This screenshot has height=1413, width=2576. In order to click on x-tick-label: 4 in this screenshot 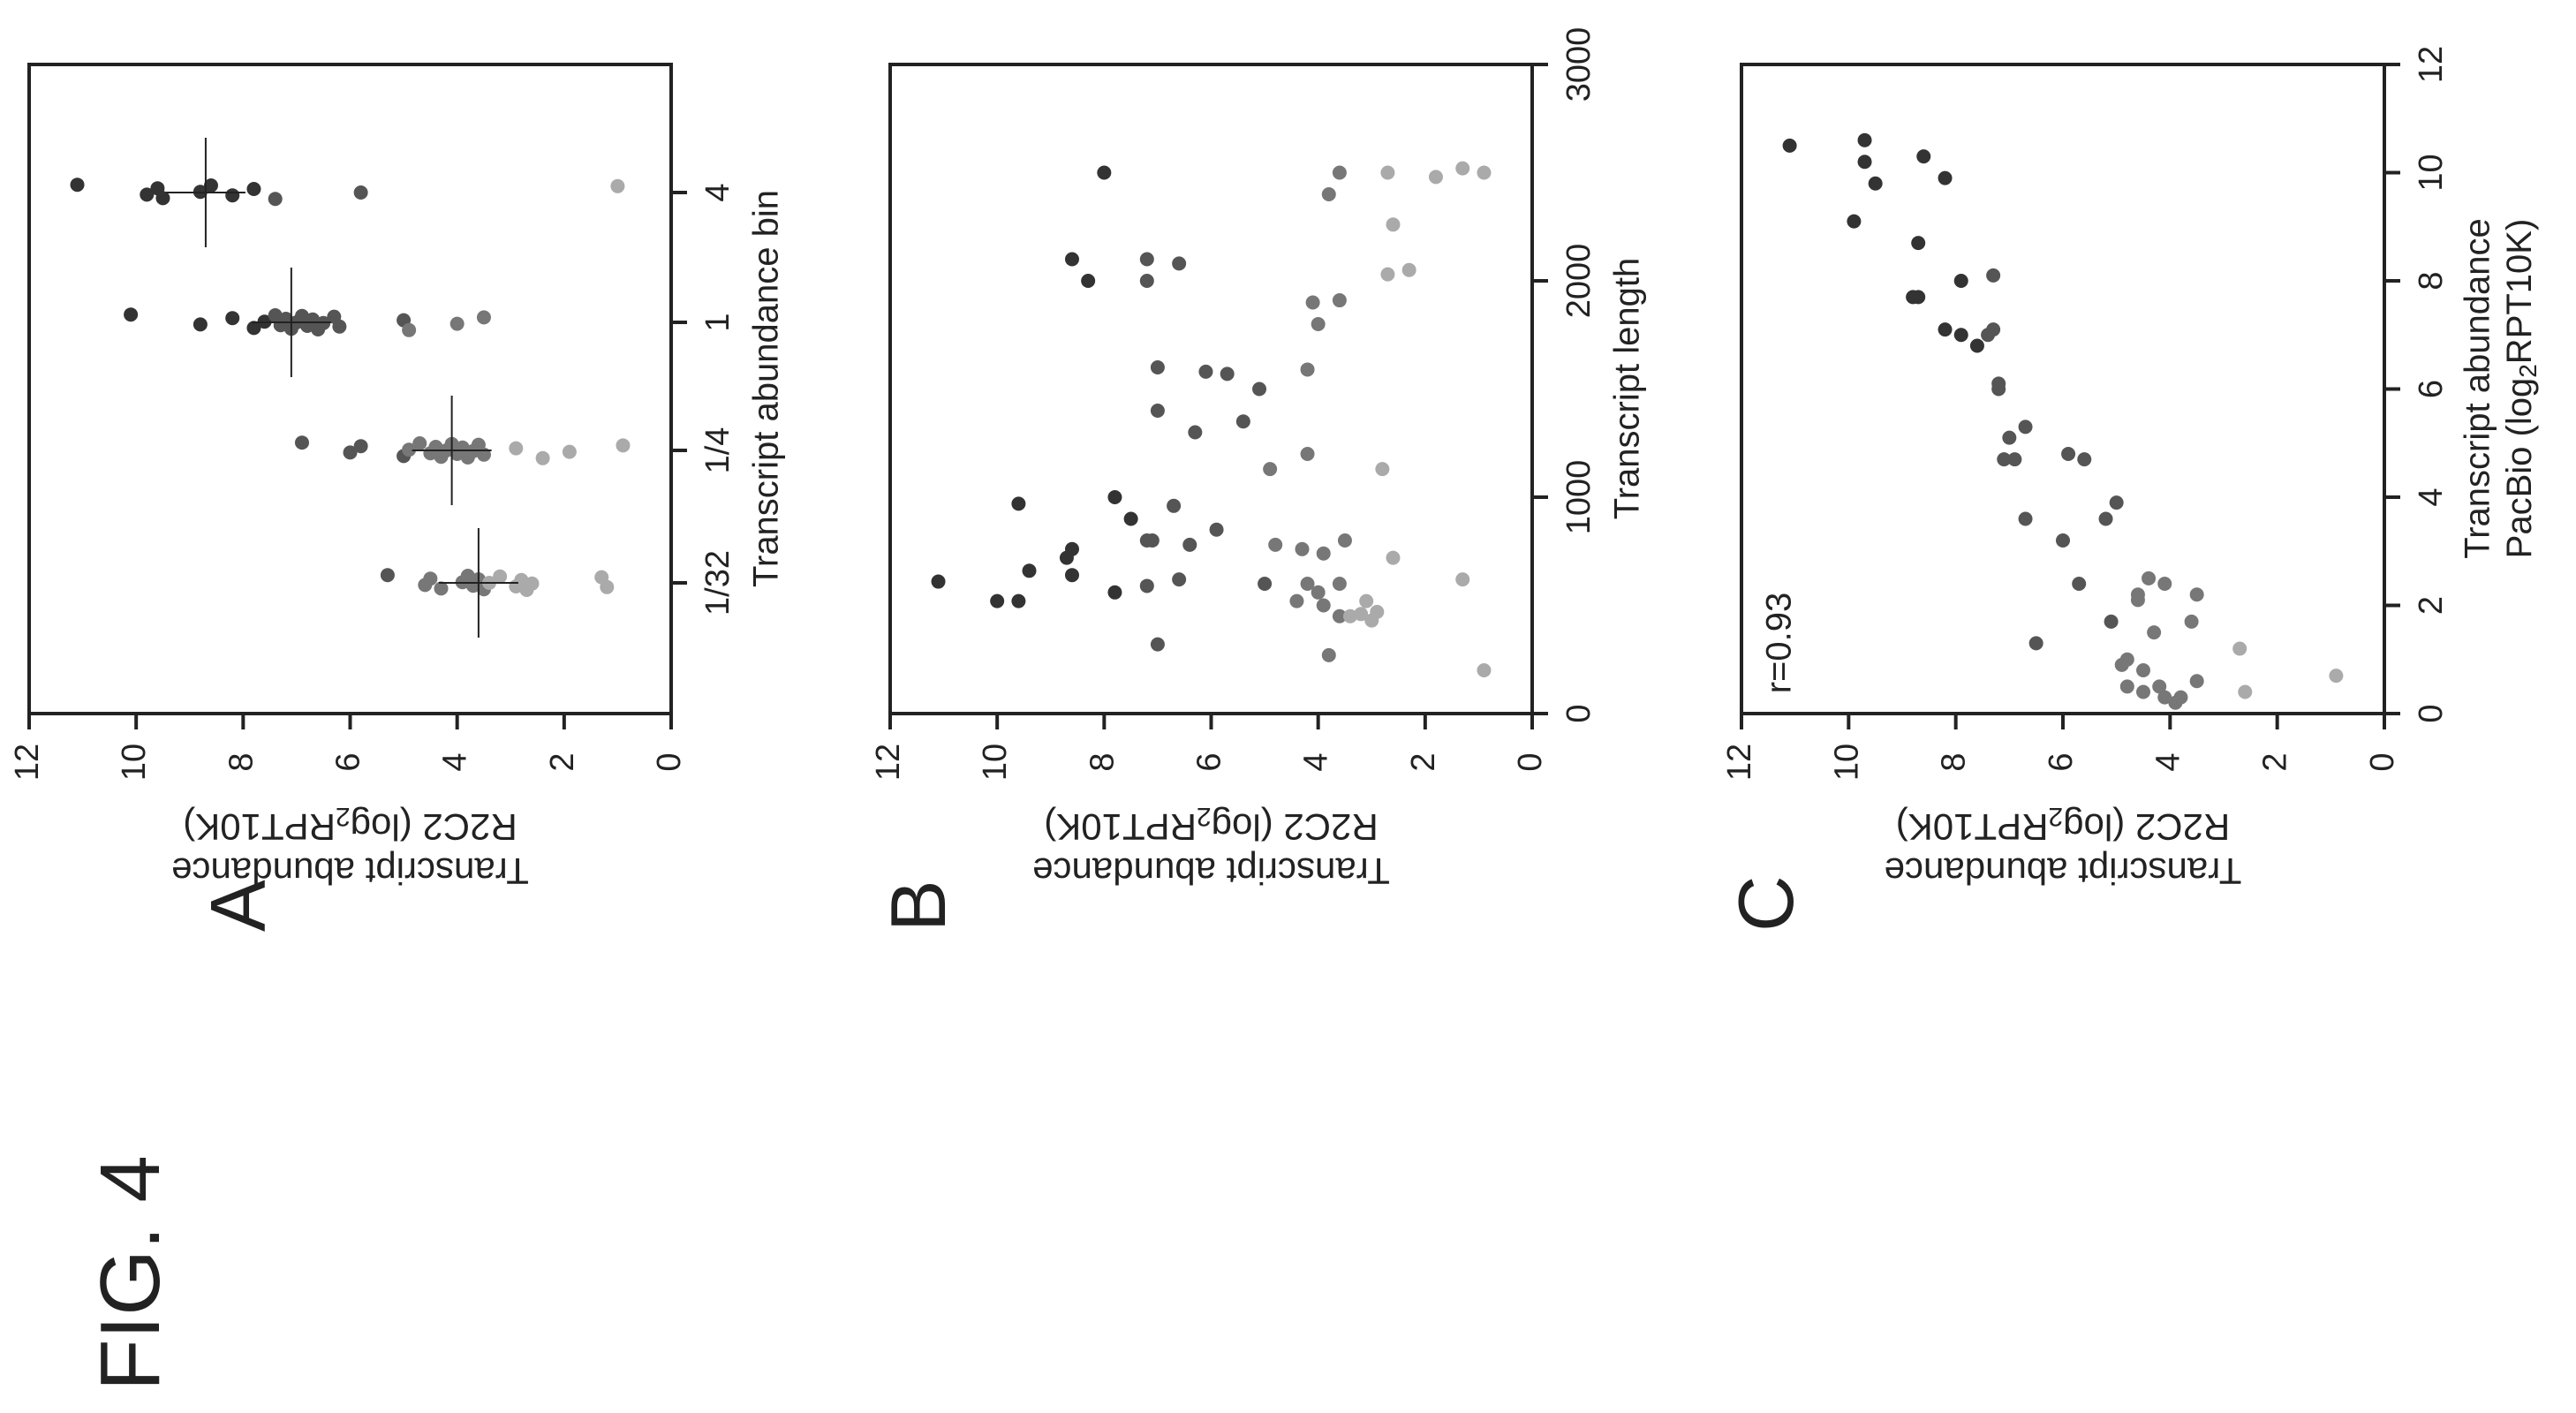, I will do `click(718, 192)`.